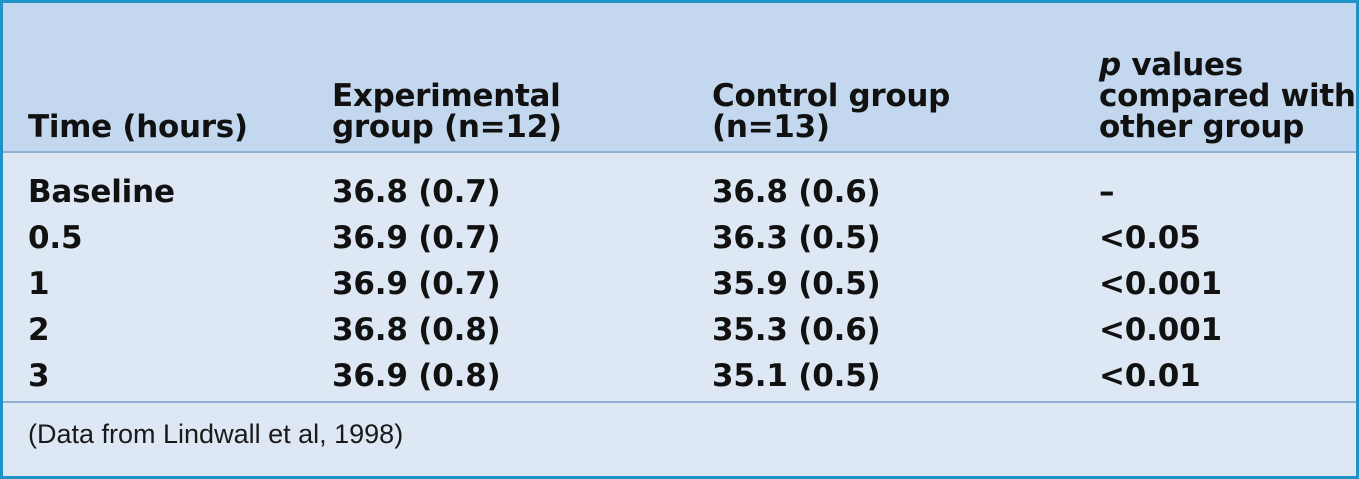  Describe the element at coordinates (416, 330) in the screenshot. I see `cell-experimental: 36.8 (0.8)` at that location.